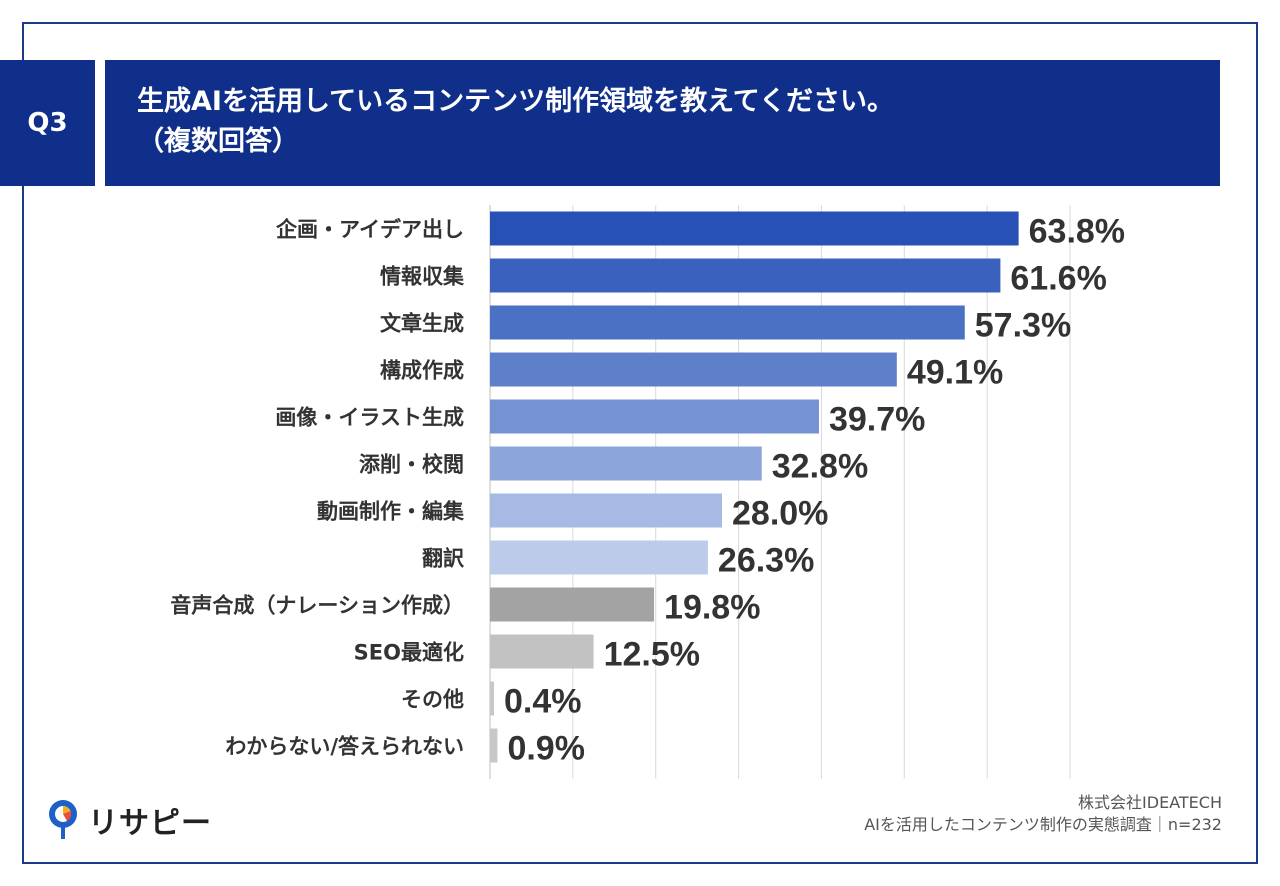 Image resolution: width=1280 pixels, height=886 pixels. I want to click on category-label: 翻訳, so click(443, 559).